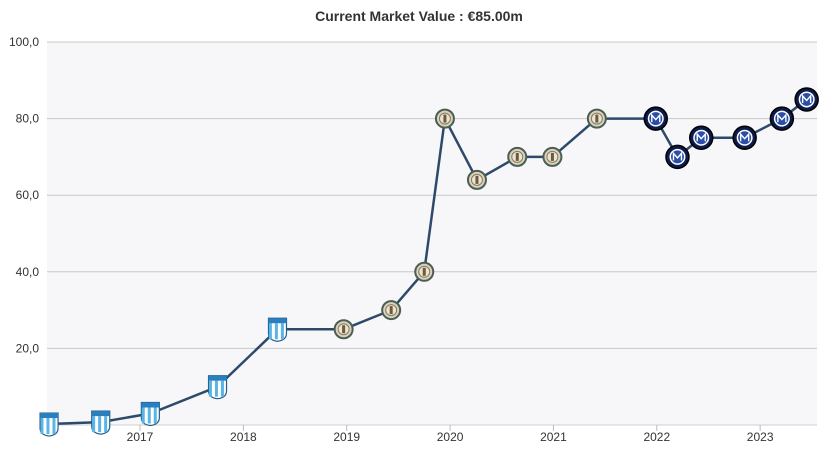 This screenshot has height=455, width=838. What do you see at coordinates (346, 437) in the screenshot?
I see `x-tick-label: 2019` at bounding box center [346, 437].